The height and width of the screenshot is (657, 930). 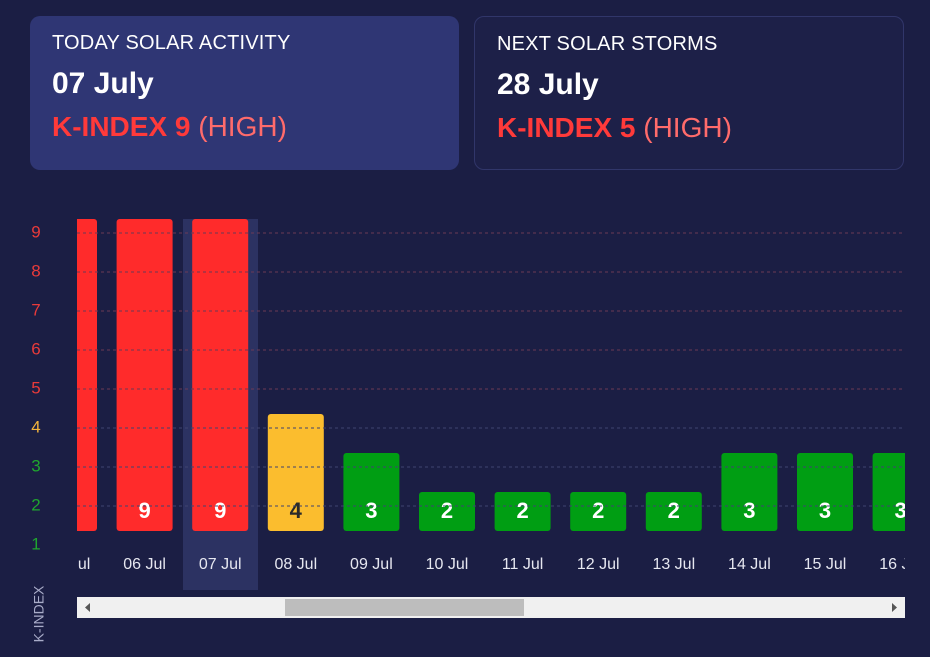 What do you see at coordinates (103, 83) in the screenshot?
I see `card-date: 07 July` at bounding box center [103, 83].